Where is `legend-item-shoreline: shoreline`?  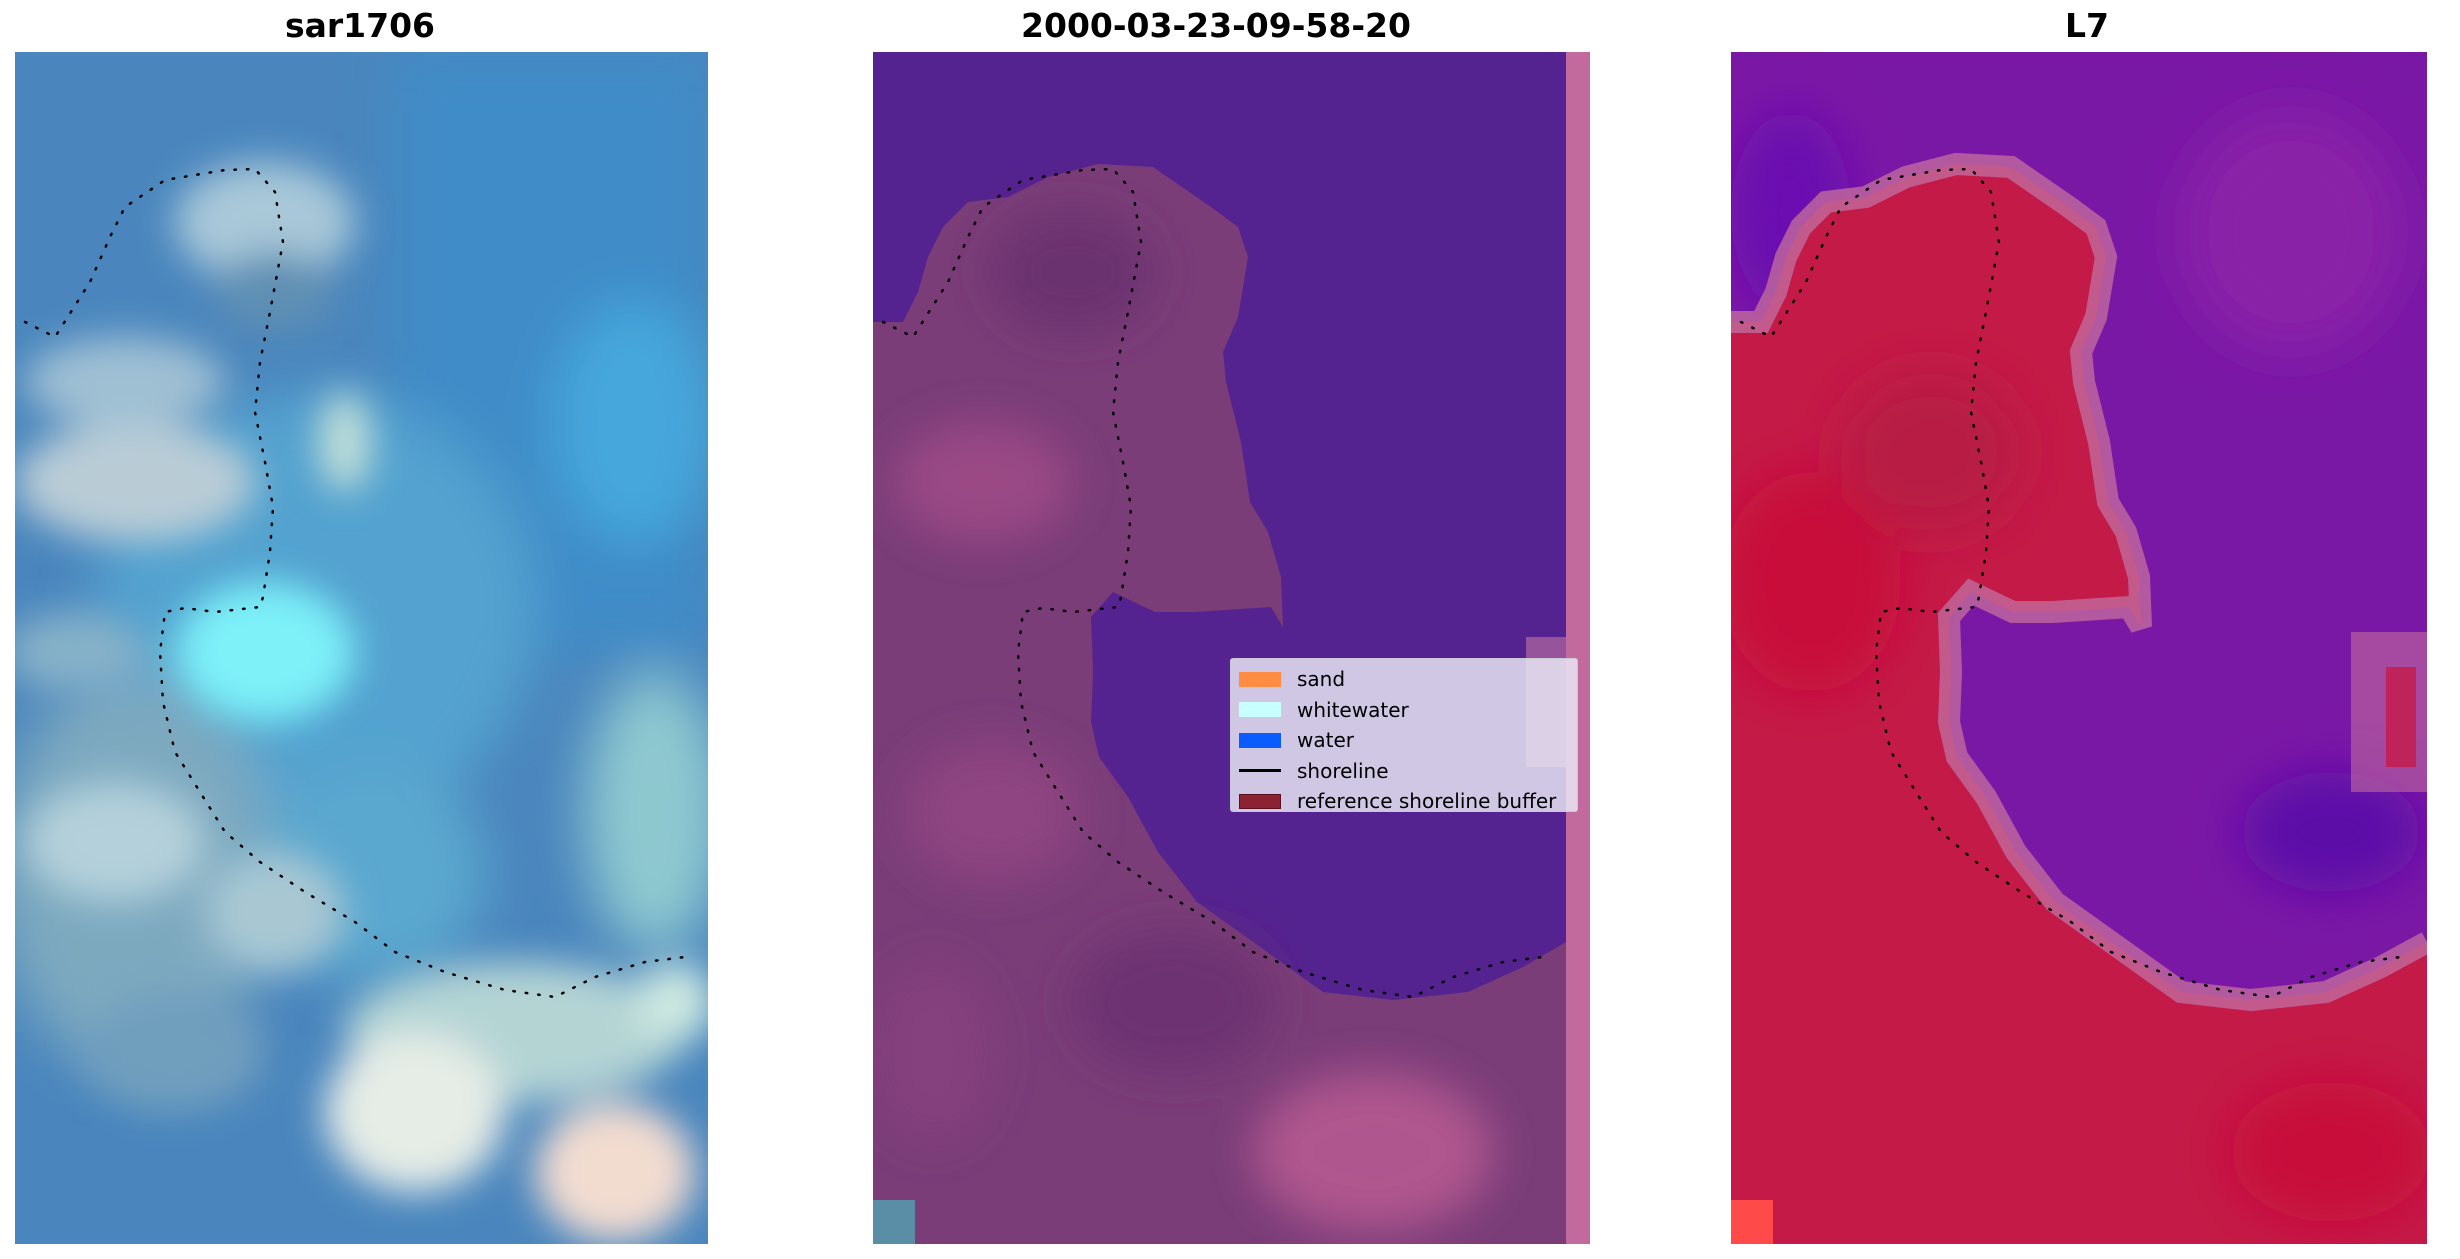
legend-item-shoreline: shoreline is located at coordinates (1404, 771).